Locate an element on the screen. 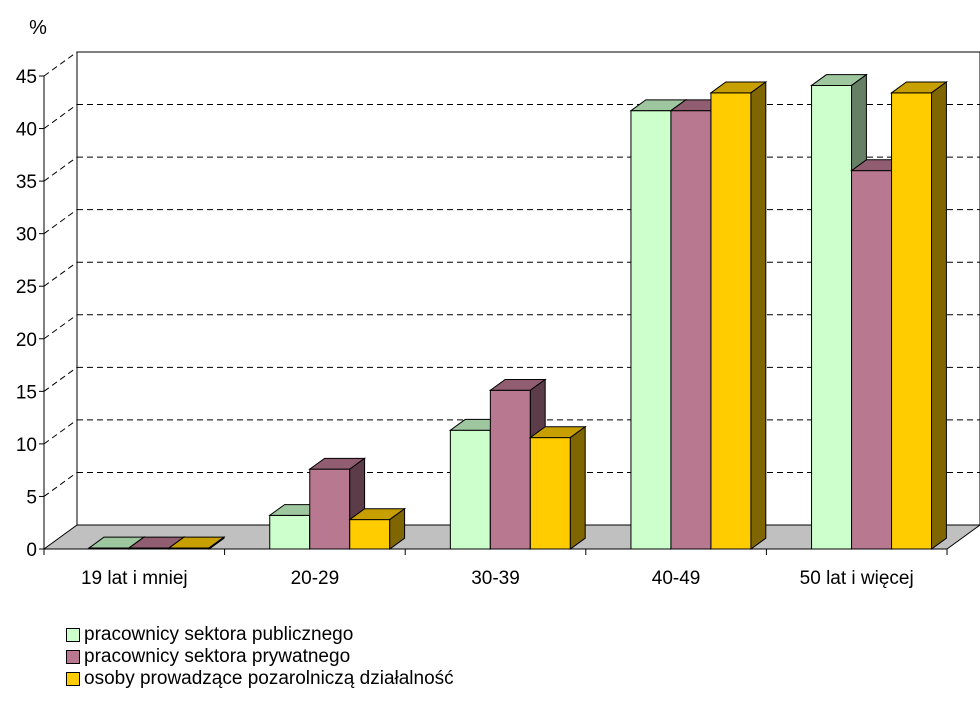 This screenshot has width=980, height=712. legend-item-private: pracownicy sektora prywatnego is located at coordinates (260, 657).